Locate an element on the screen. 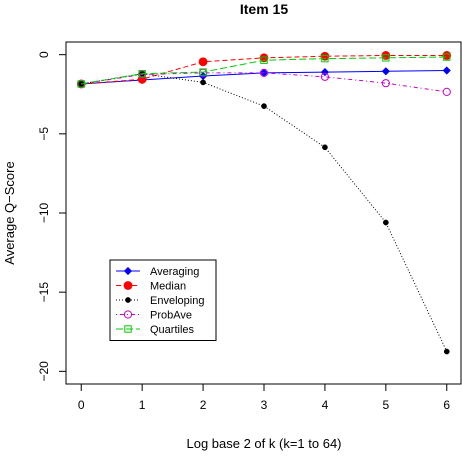  legend-label-quartiles: Quartiles is located at coordinates (172, 330).